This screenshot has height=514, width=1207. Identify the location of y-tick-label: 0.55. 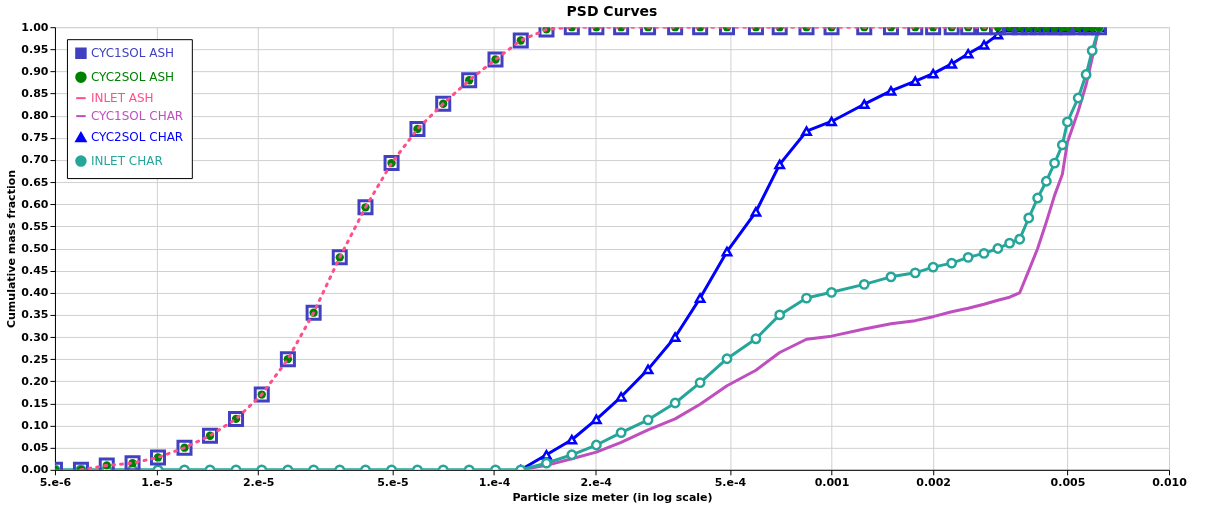
(35, 226).